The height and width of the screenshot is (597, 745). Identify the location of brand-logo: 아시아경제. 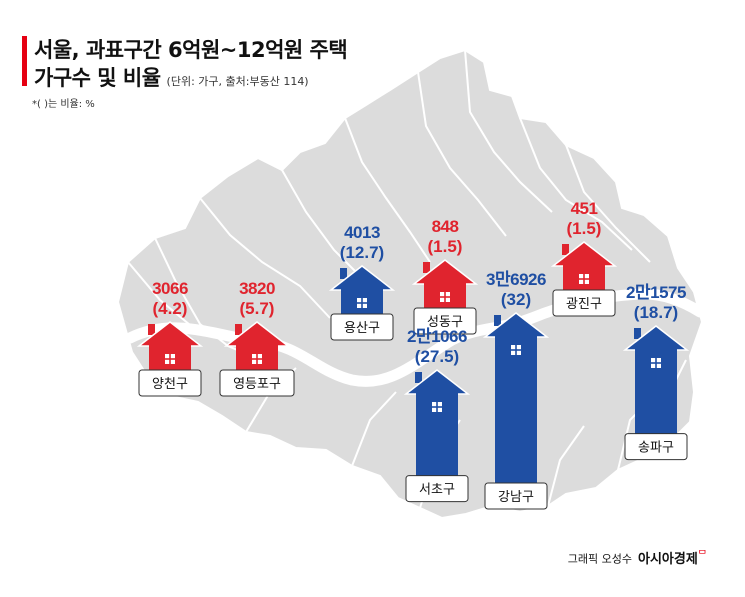
(667, 559).